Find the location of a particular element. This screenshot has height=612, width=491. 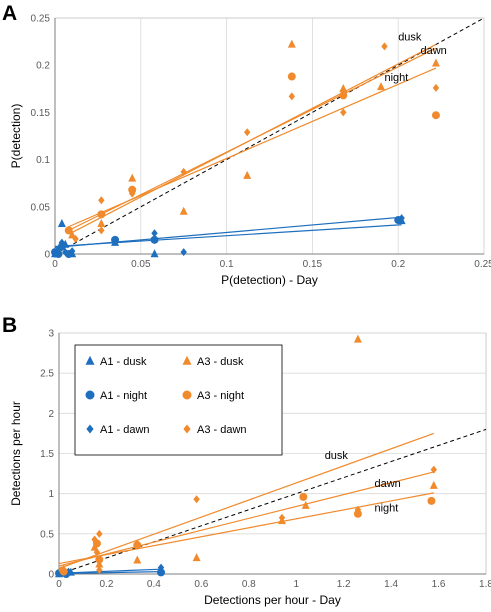

chart-a-trendline-a1 is located at coordinates (228, 236).